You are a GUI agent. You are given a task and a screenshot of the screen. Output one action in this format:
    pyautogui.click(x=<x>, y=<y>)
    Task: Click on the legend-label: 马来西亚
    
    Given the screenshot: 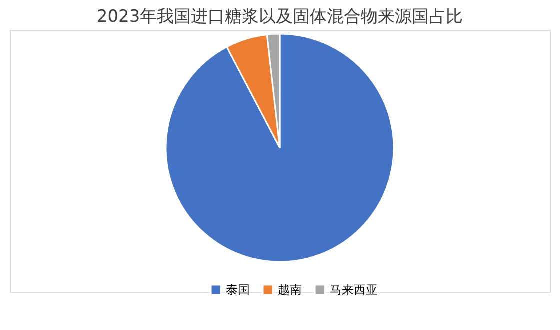 What is the action you would take?
    pyautogui.click(x=354, y=290)
    